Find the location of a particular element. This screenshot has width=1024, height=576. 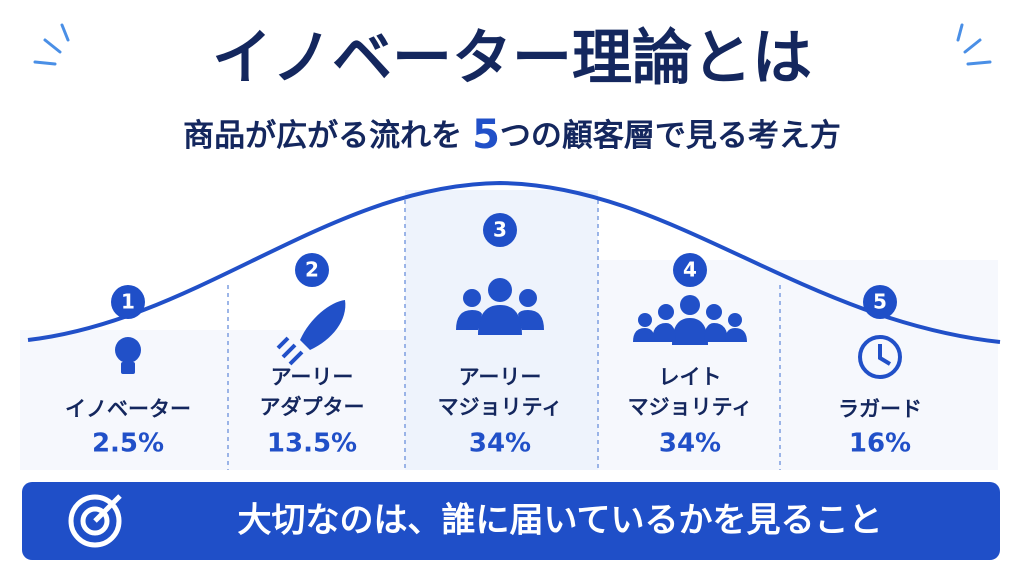

subtitle: 商品が広がる流れを 5つの顧客層で見る考え方 is located at coordinates (512, 135).